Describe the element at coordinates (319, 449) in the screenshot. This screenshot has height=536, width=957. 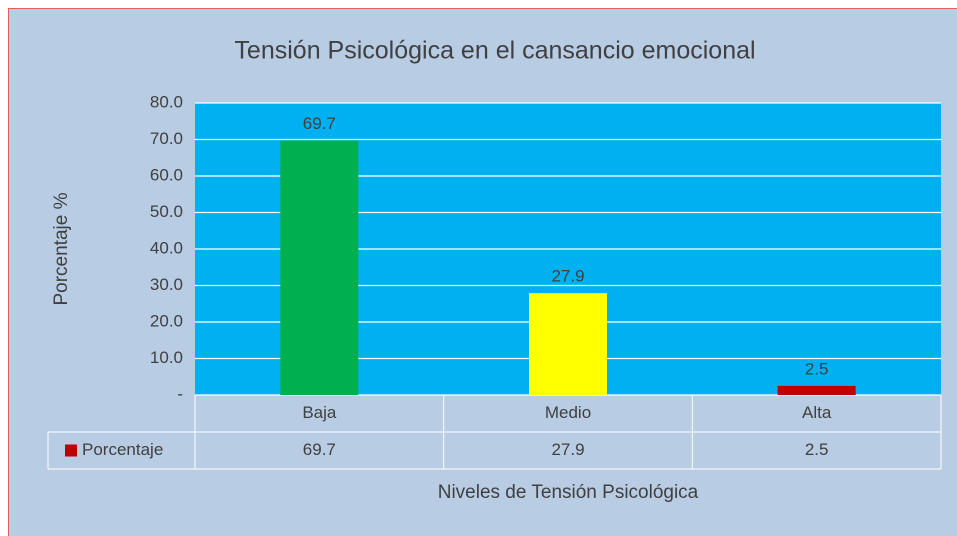
I see `table-value: 69.7` at that location.